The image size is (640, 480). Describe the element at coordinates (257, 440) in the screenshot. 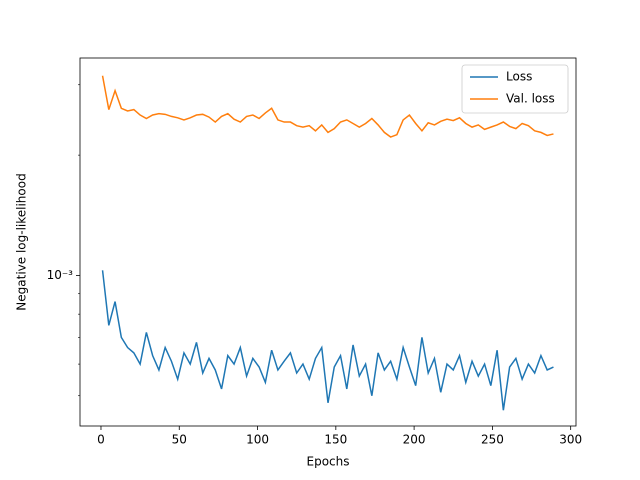

I see `x-tick-label: 100` at that location.